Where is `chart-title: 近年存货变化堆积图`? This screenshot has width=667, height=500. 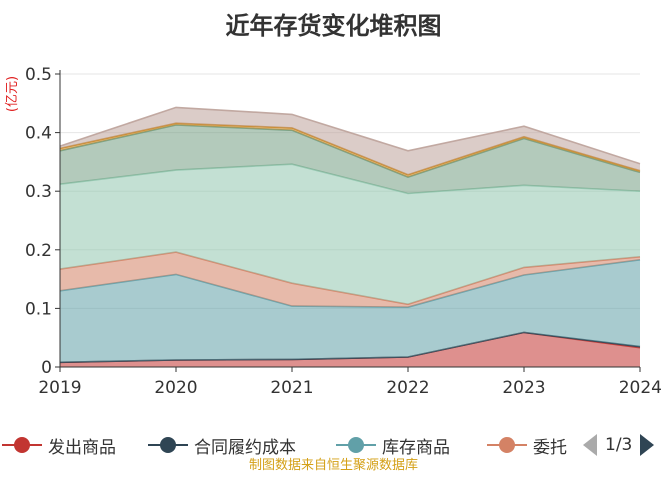
chart-title: 近年存货变化堆积图 is located at coordinates (333, 26).